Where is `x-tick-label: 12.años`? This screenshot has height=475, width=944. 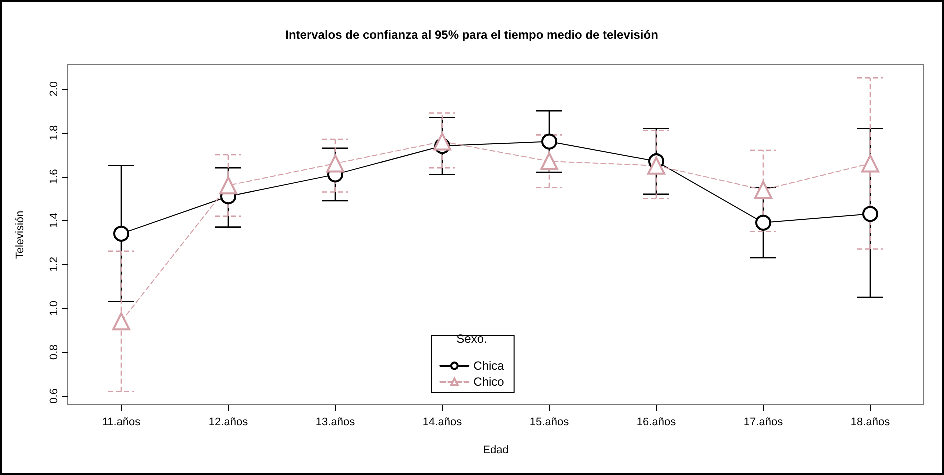 x-tick-label: 12.años is located at coordinates (228, 422).